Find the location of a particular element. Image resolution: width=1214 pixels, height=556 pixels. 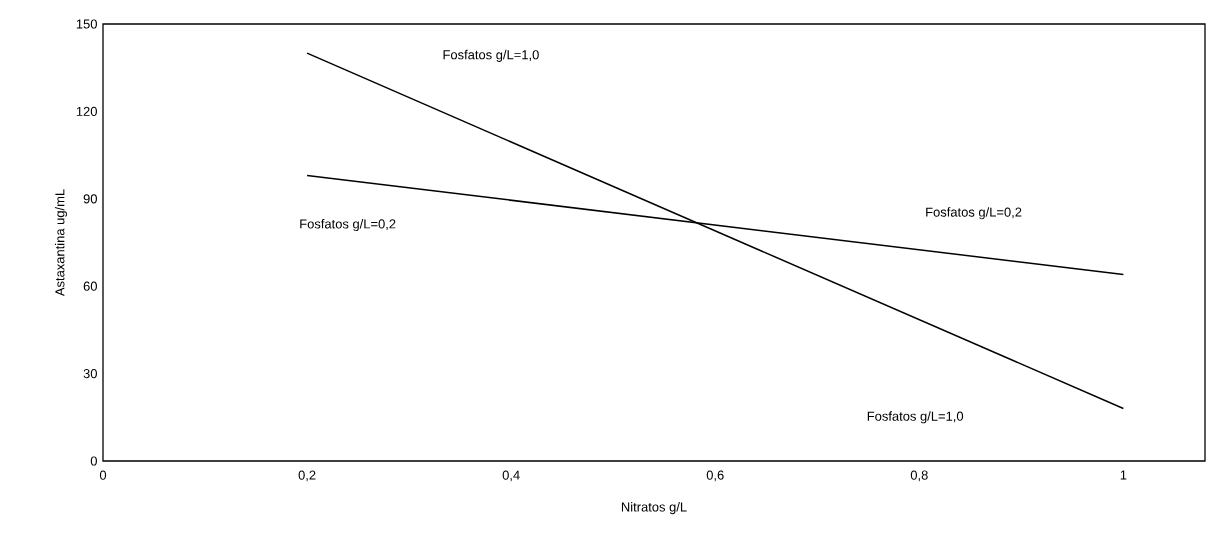

x-tick-label: 0,2 is located at coordinates (307, 476).